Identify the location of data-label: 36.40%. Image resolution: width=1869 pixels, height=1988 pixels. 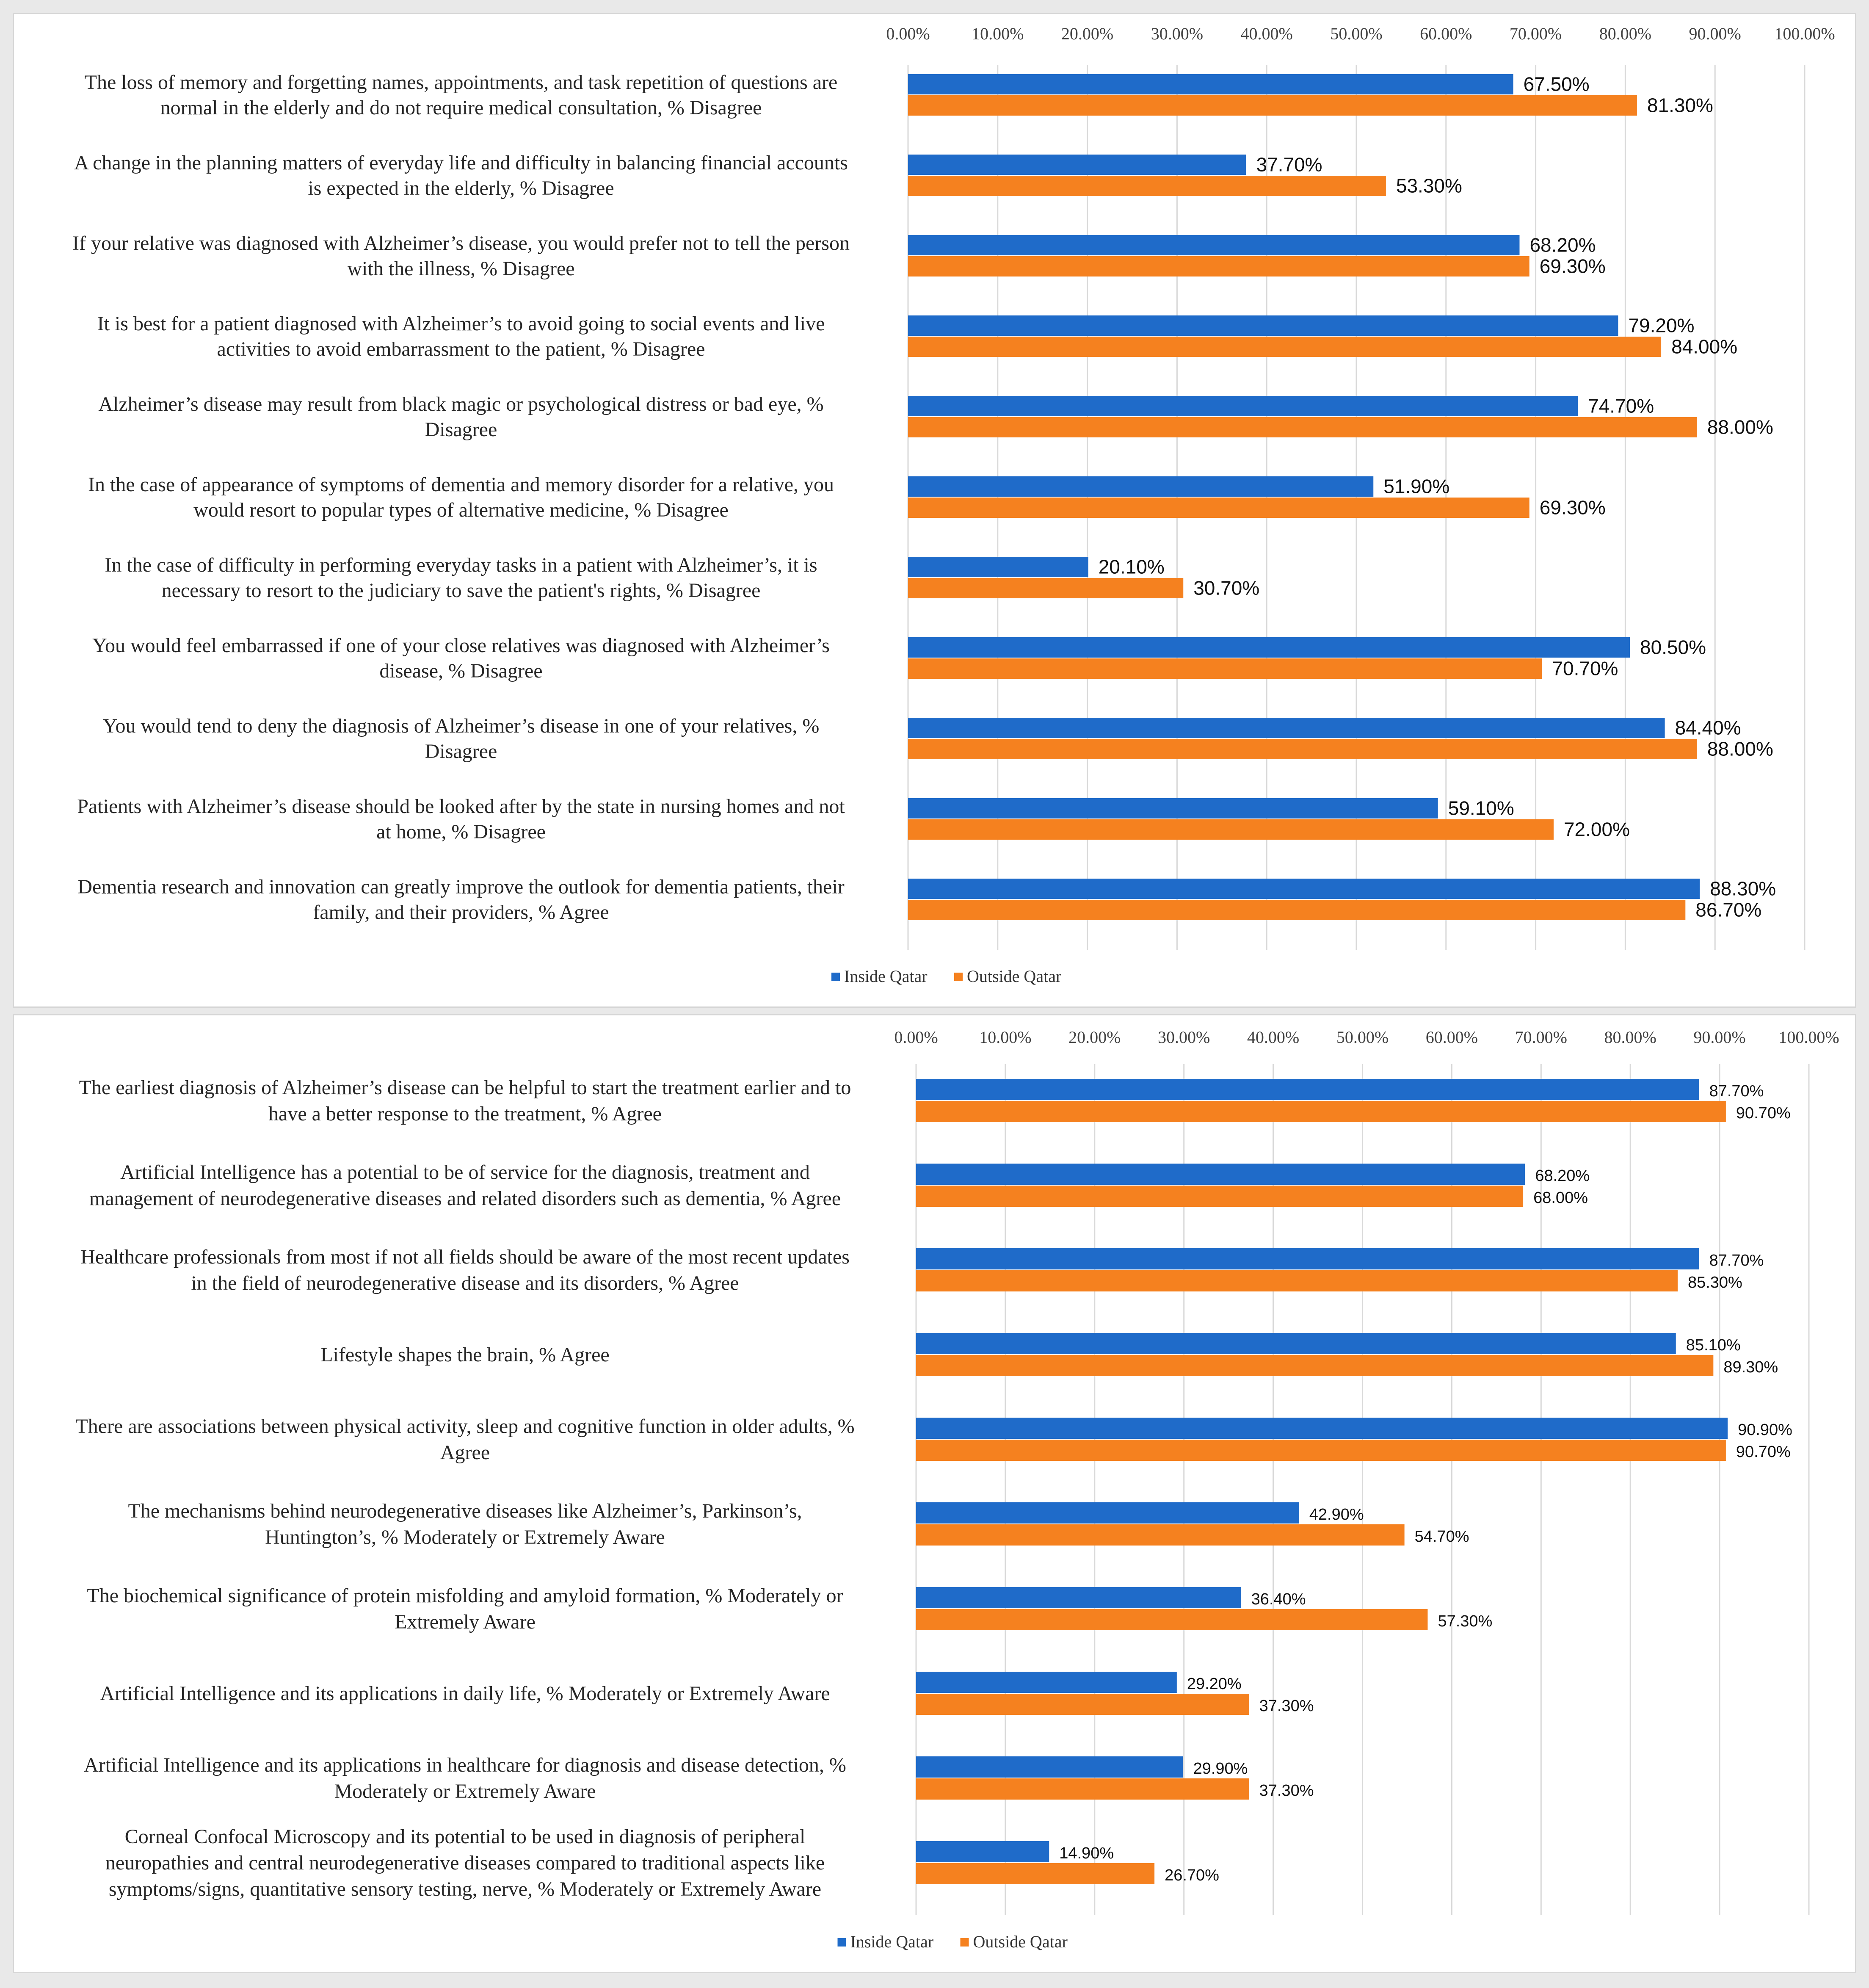
(1278, 1599).